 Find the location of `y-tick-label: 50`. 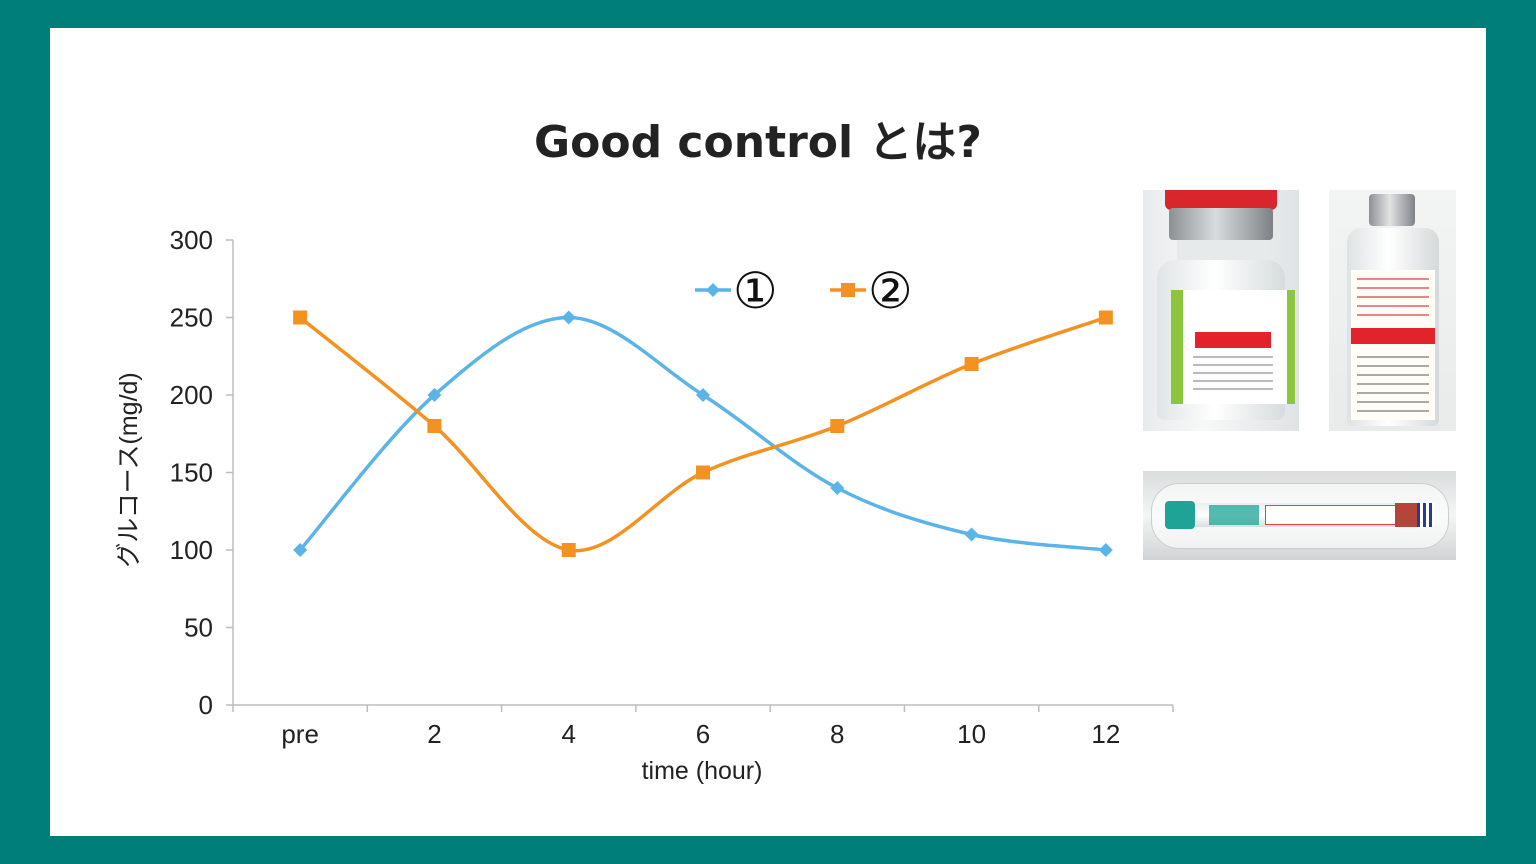

y-tick-label: 50 is located at coordinates (198, 628).